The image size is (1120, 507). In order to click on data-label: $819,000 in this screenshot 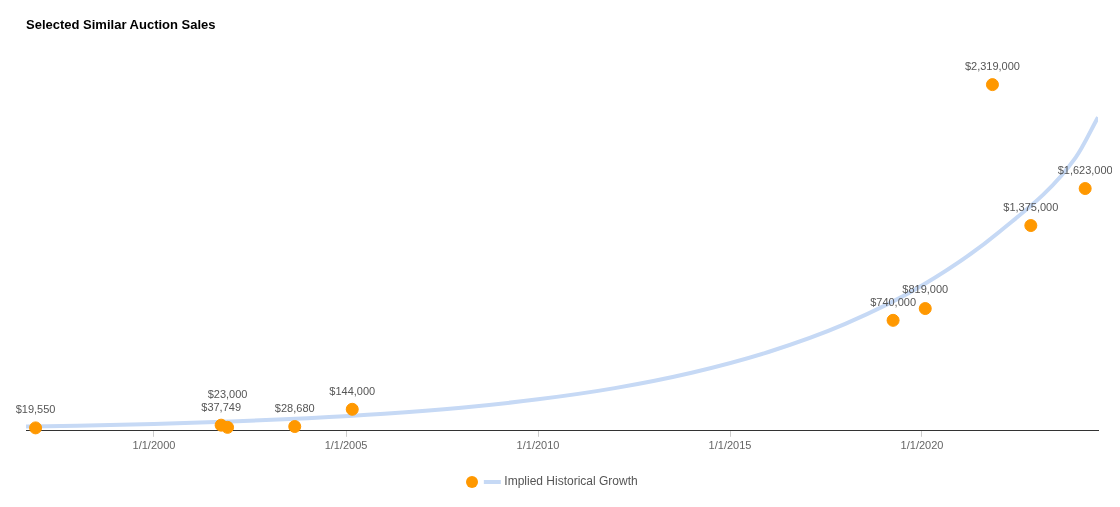, I will do `click(925, 288)`.